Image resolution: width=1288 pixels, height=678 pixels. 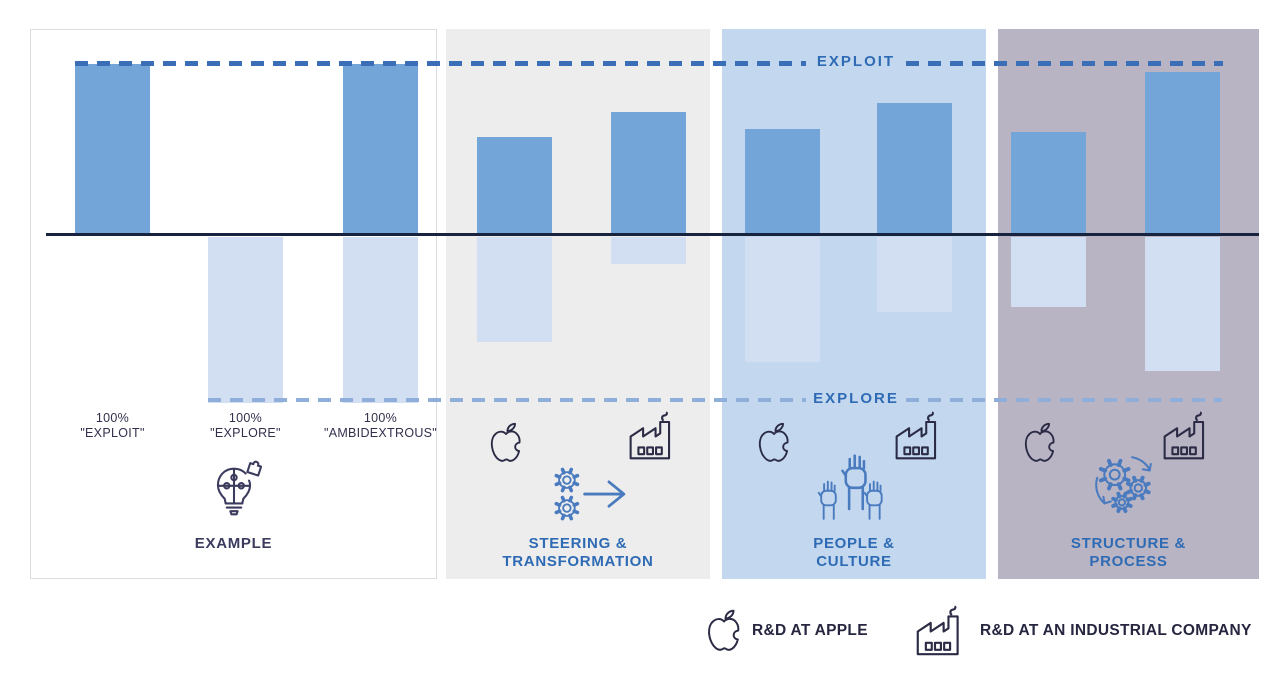 What do you see at coordinates (234, 492) in the screenshot?
I see `puzzle-bulb-icon` at bounding box center [234, 492].